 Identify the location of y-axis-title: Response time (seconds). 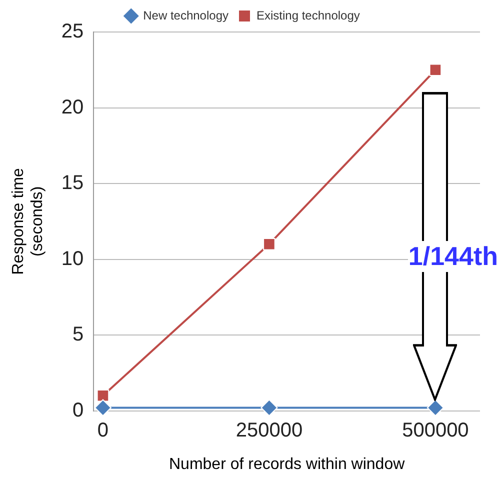
(28, 221).